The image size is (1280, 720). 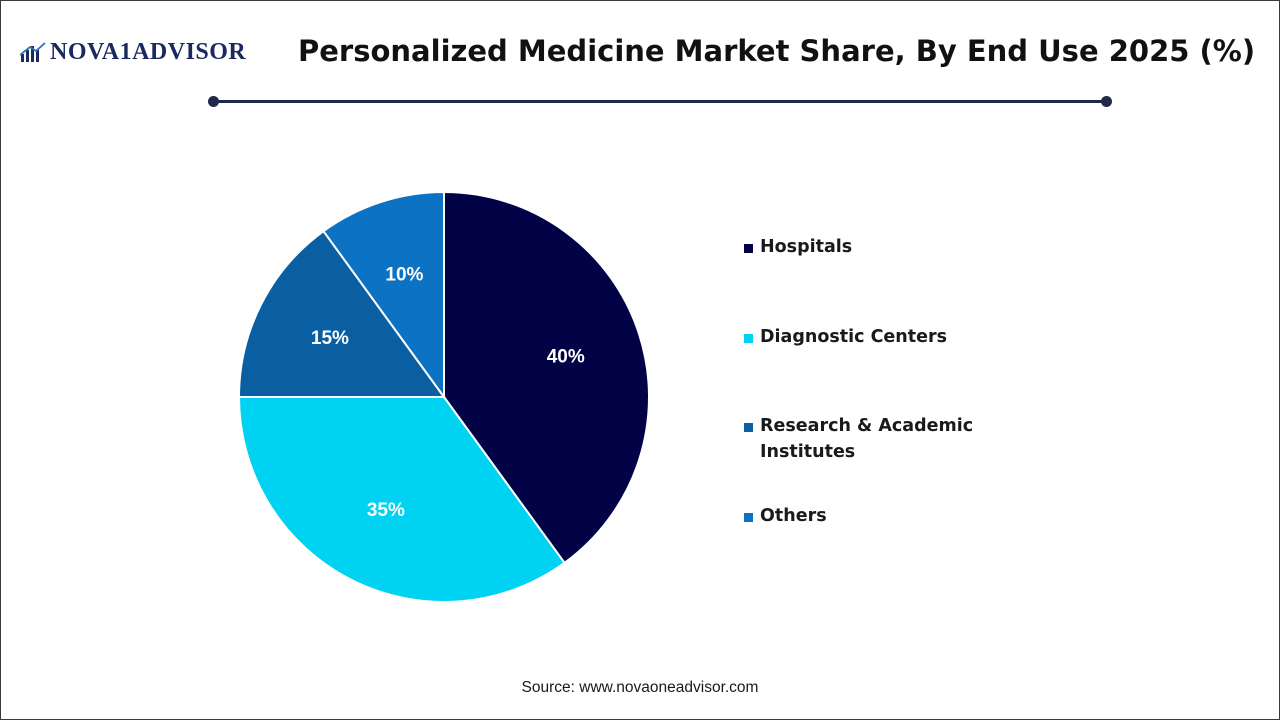 What do you see at coordinates (383, 295) in the screenshot?
I see `pie-slice-others` at bounding box center [383, 295].